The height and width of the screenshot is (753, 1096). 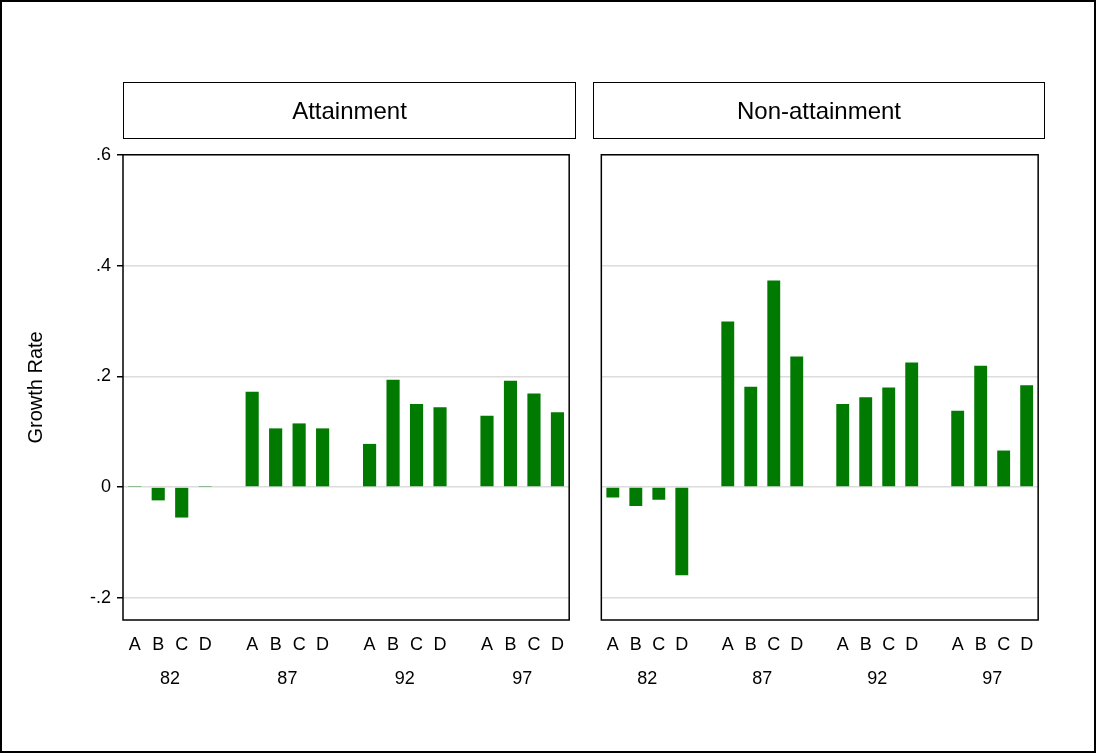 I want to click on y-tick-label: 0, so click(x=105, y=486).